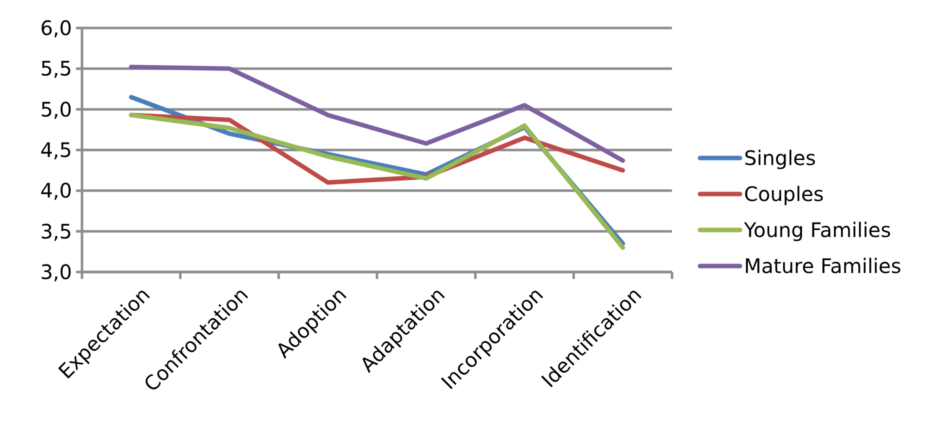 The width and height of the screenshot is (950, 430). What do you see at coordinates (56, 272) in the screenshot?
I see `y-tick-label: 3,0` at bounding box center [56, 272].